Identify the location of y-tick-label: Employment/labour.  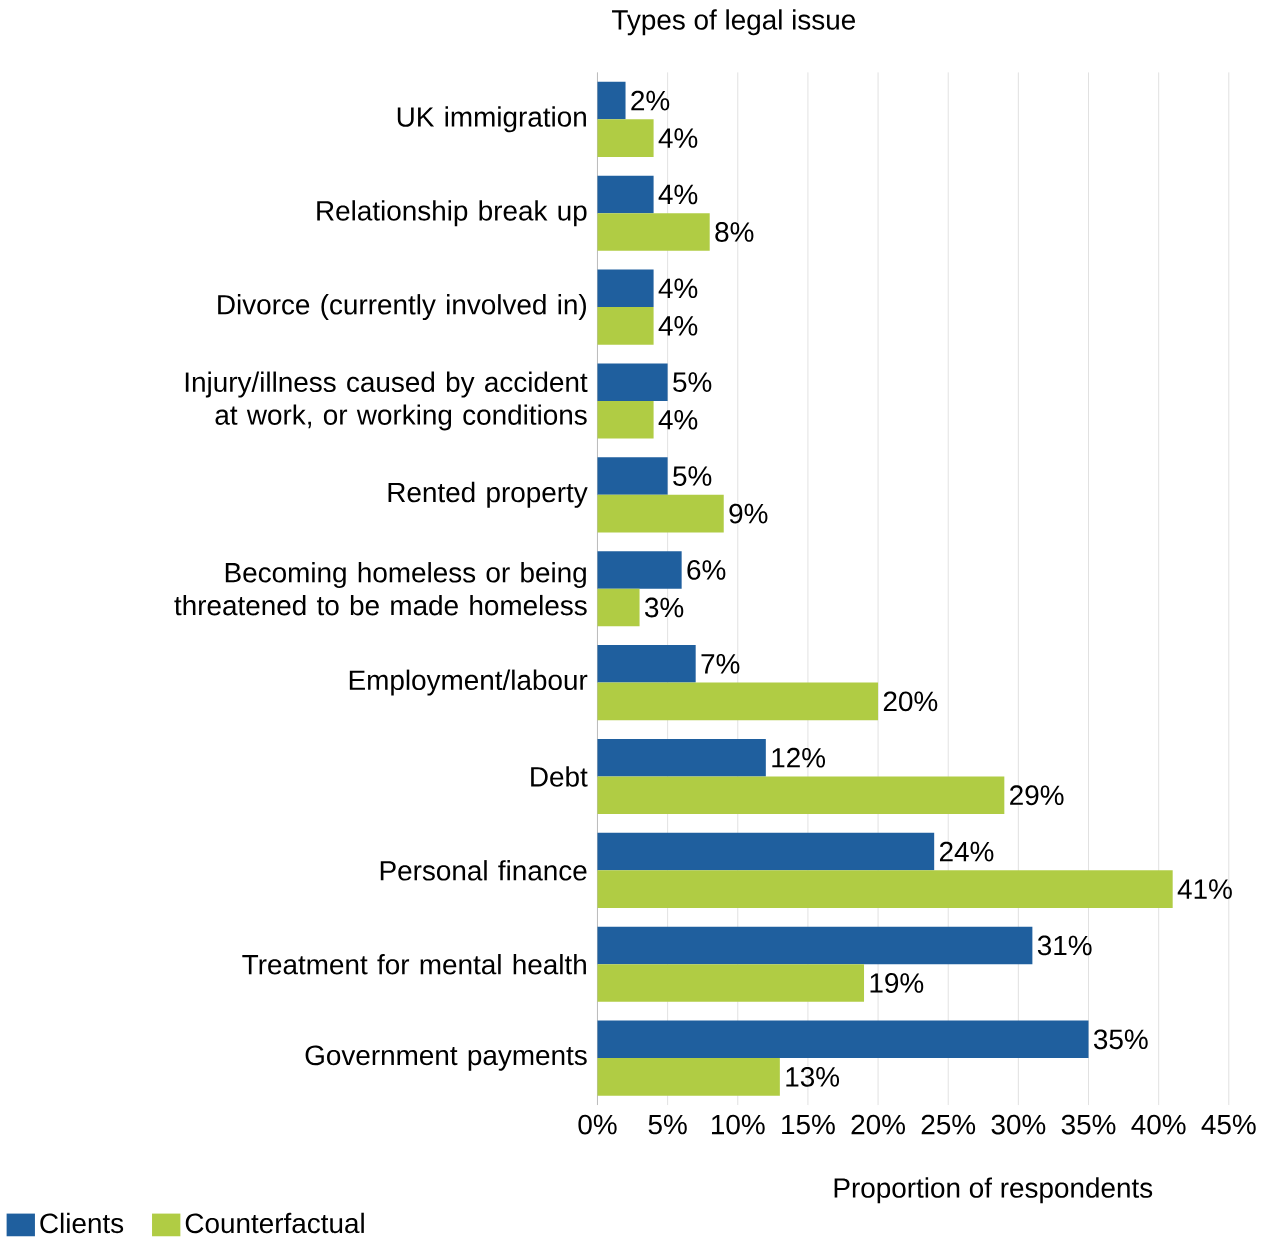
(468, 682).